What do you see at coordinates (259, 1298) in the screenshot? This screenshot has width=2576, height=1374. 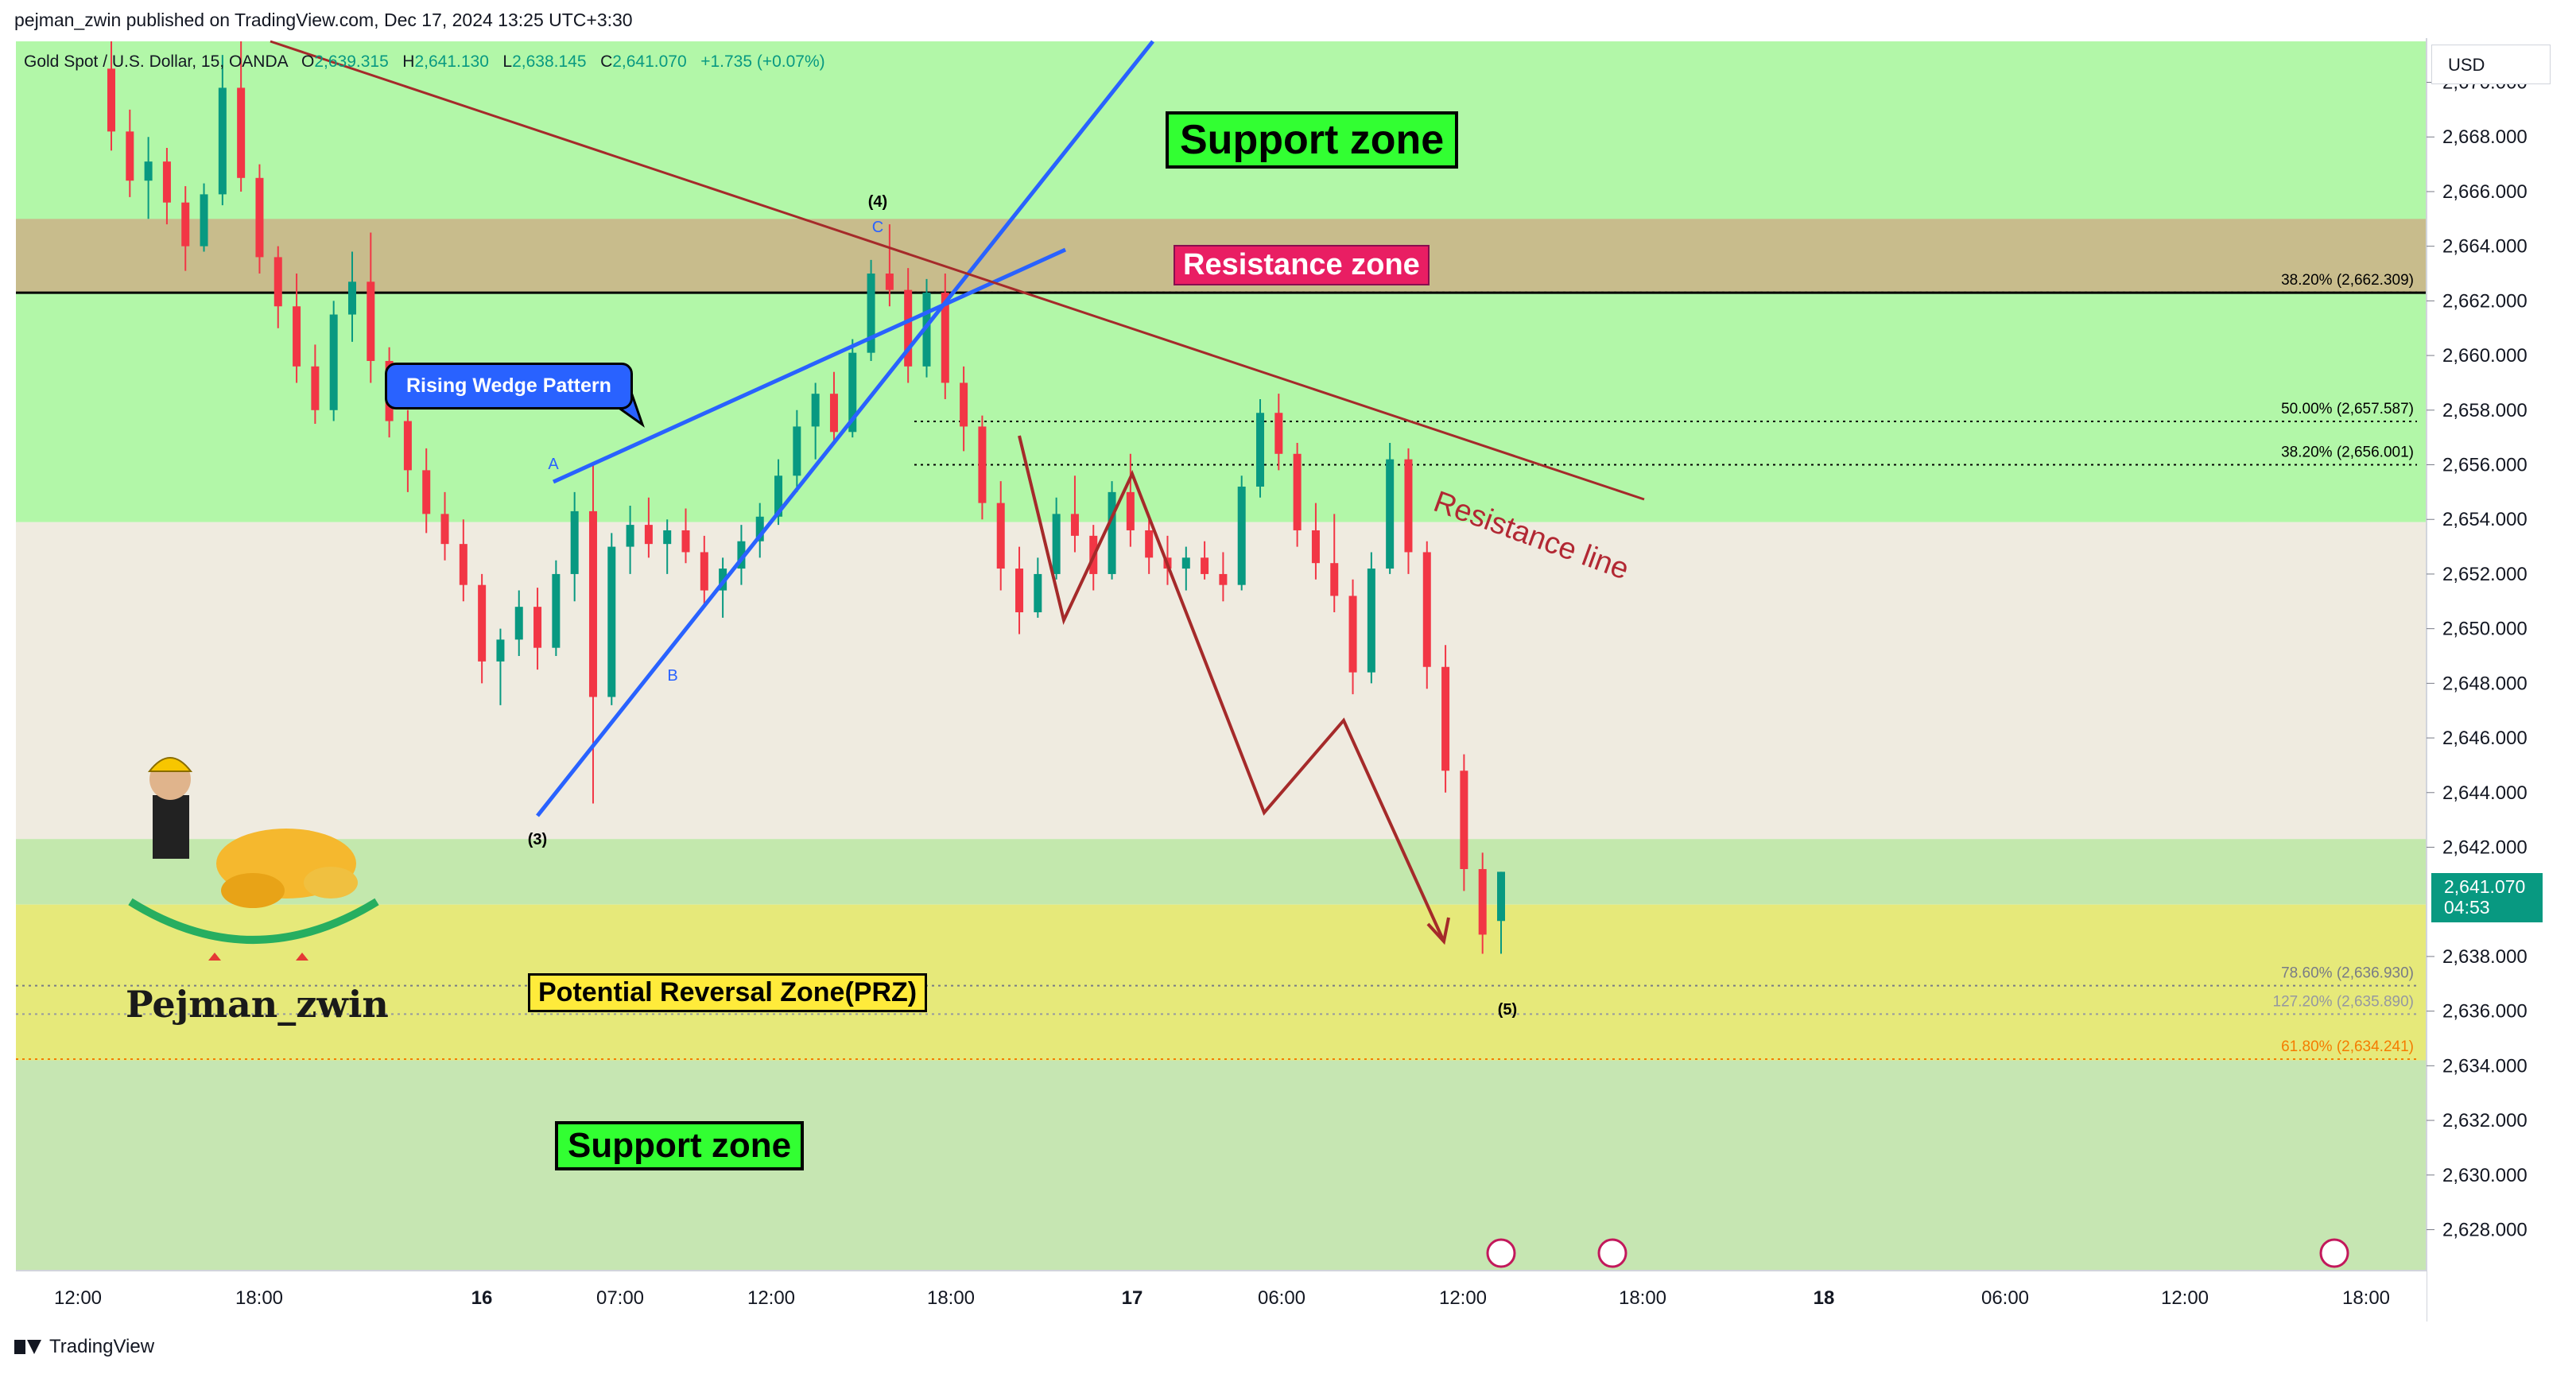 I see `time-tick-label-1: 18:00` at bounding box center [259, 1298].